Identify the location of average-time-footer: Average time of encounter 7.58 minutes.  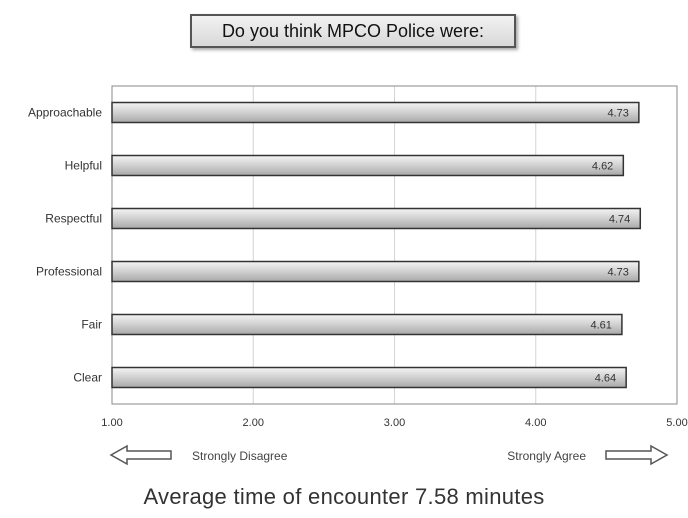
(344, 496).